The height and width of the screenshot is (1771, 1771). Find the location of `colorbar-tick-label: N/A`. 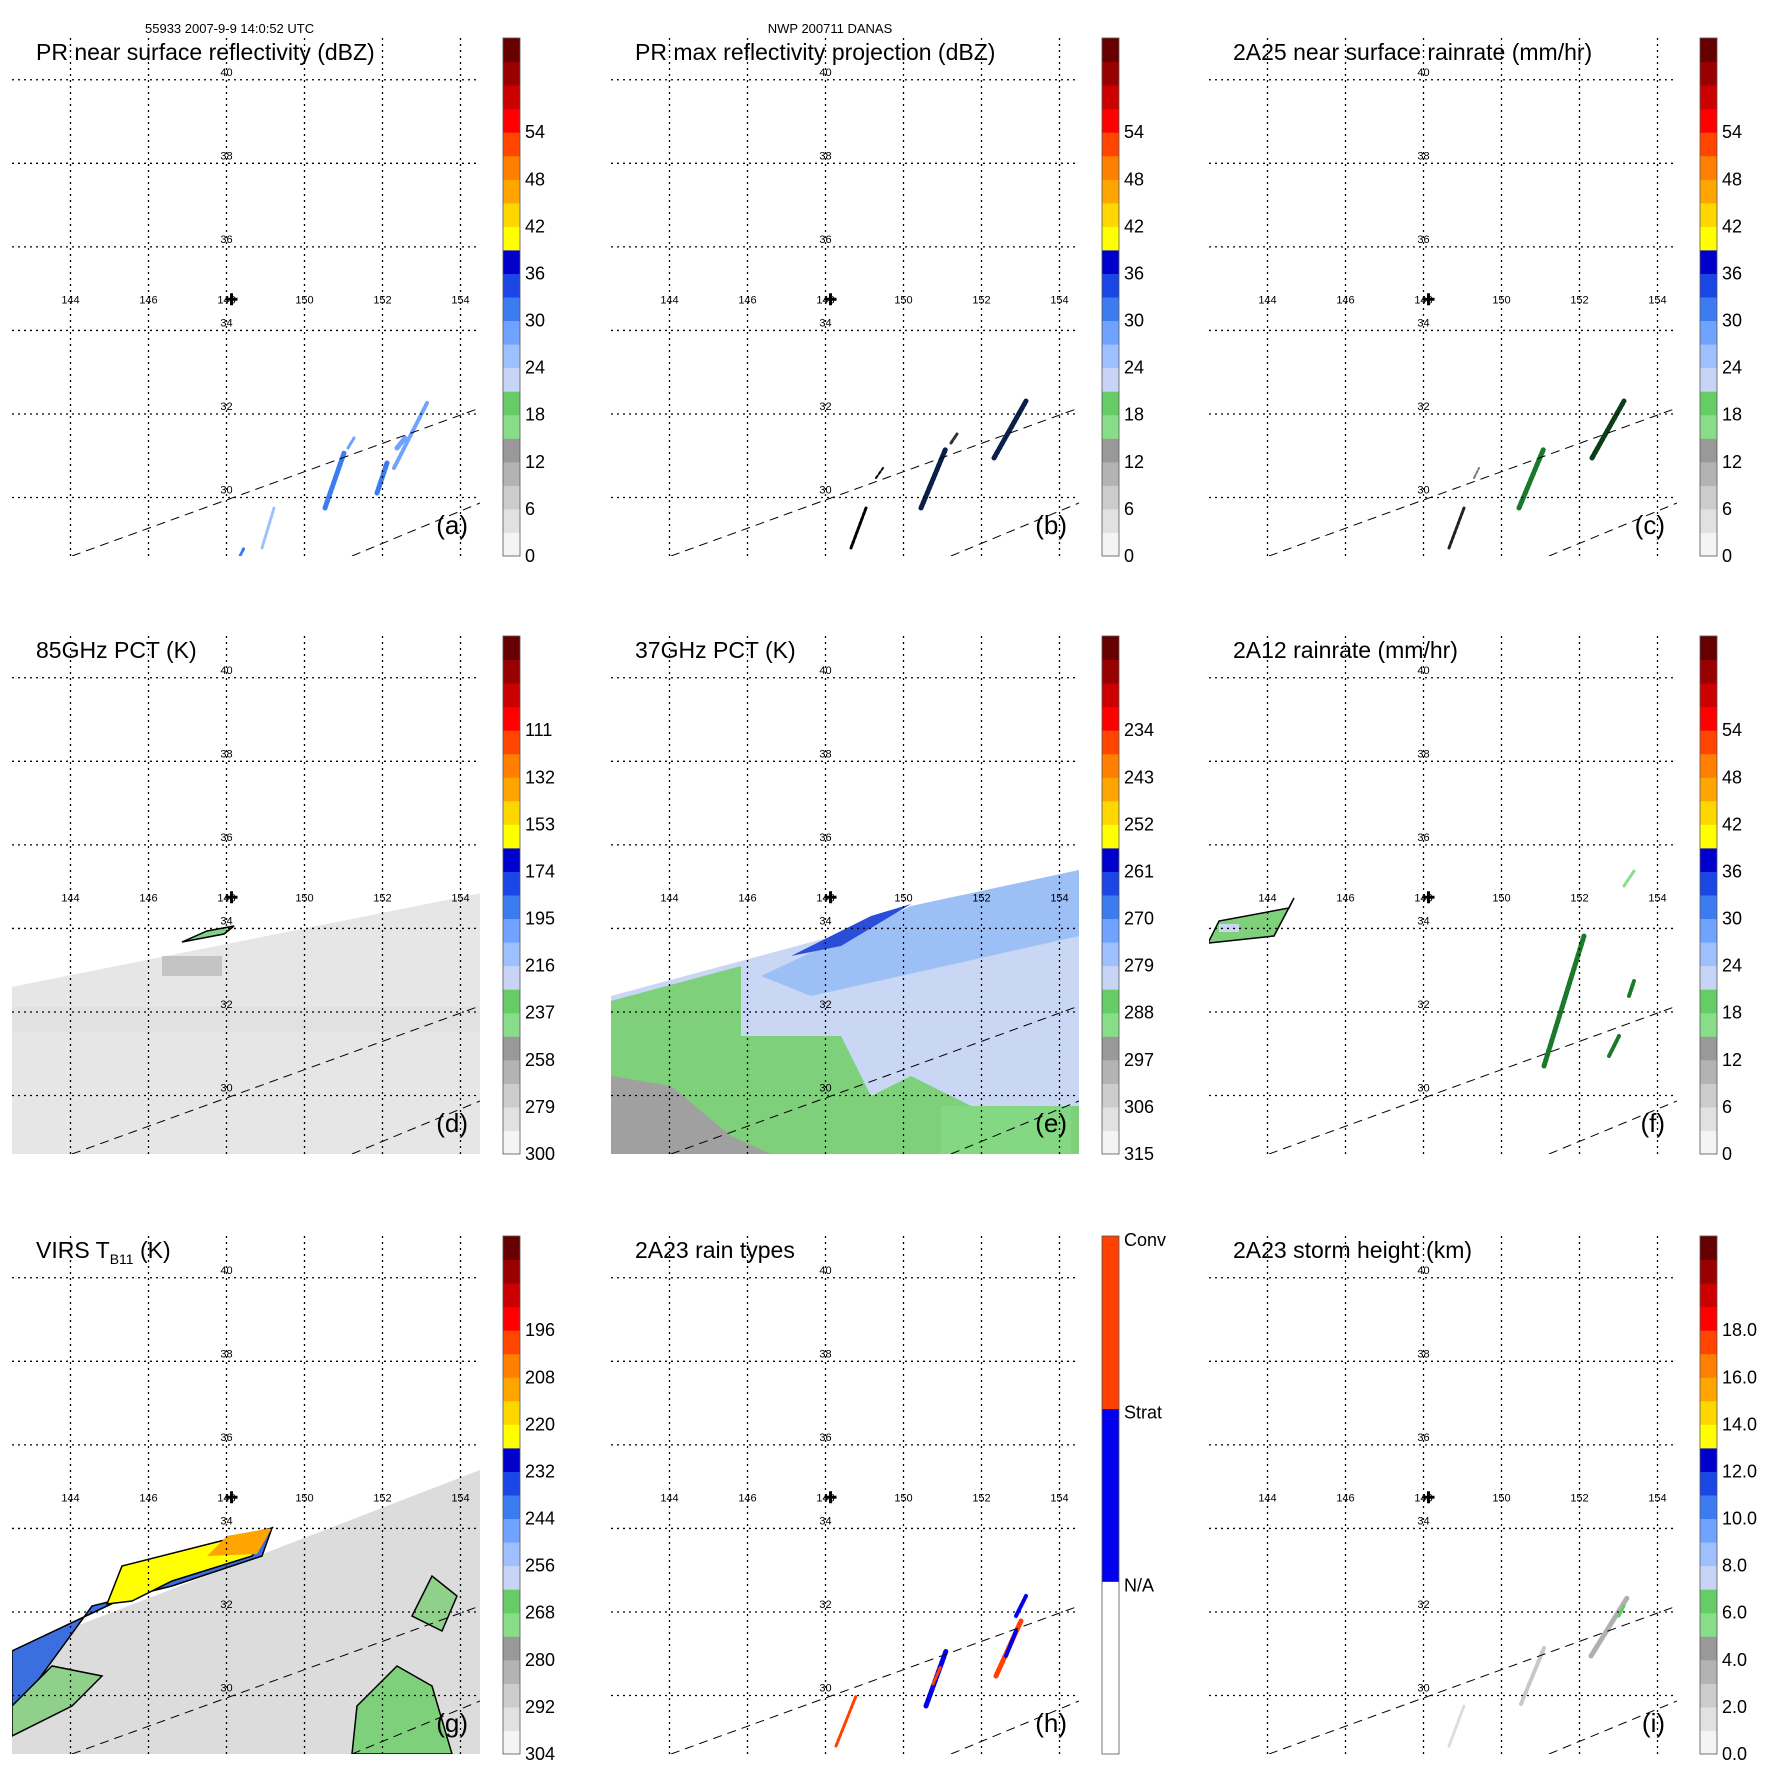

colorbar-tick-label: N/A is located at coordinates (1139, 1585).